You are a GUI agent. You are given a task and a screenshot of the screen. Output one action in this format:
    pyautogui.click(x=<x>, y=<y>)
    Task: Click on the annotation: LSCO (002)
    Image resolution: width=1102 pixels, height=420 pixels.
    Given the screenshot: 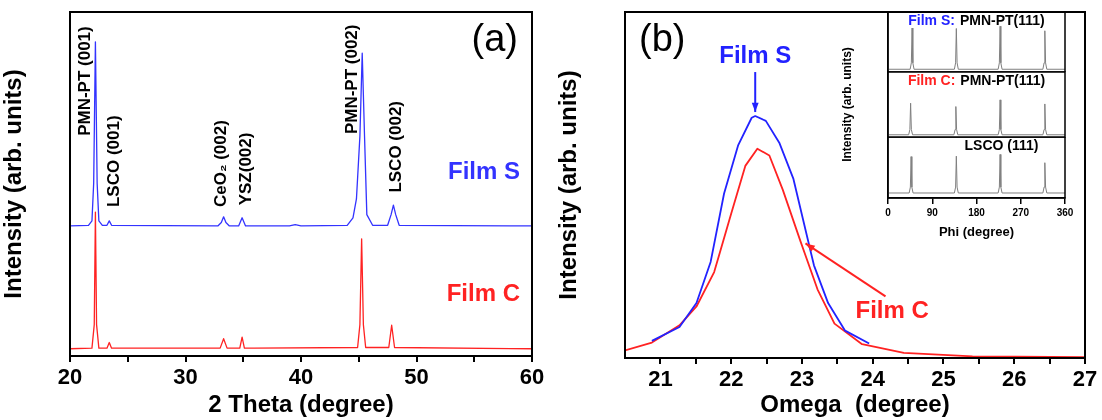 What is the action you would take?
    pyautogui.click(x=395, y=146)
    